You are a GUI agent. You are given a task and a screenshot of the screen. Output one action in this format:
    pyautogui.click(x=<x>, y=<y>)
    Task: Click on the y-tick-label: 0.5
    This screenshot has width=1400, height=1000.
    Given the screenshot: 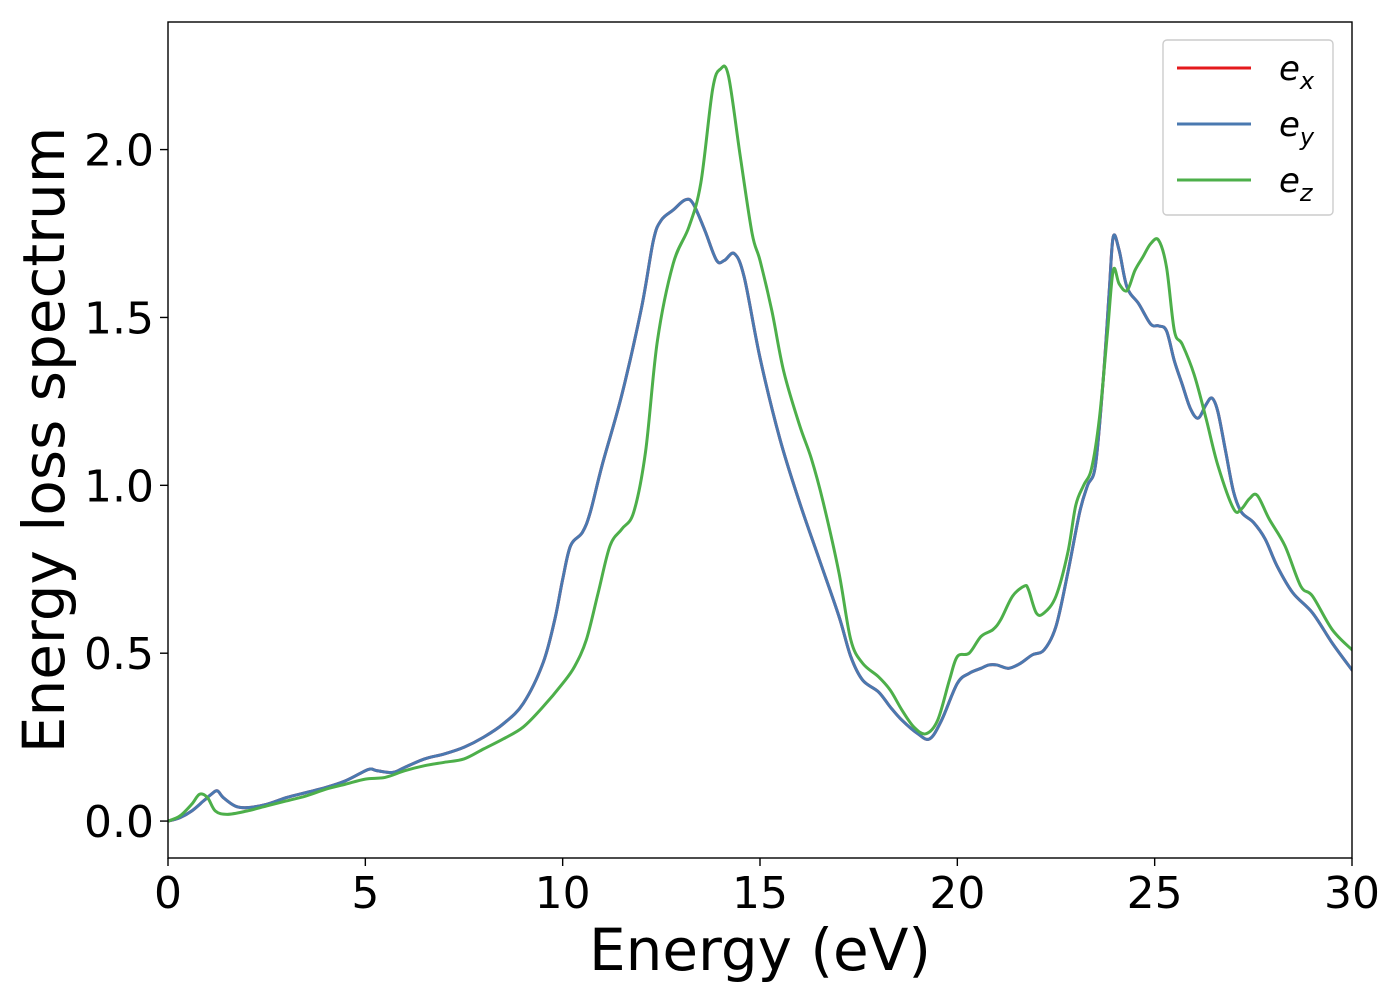 What is the action you would take?
    pyautogui.click(x=119, y=654)
    